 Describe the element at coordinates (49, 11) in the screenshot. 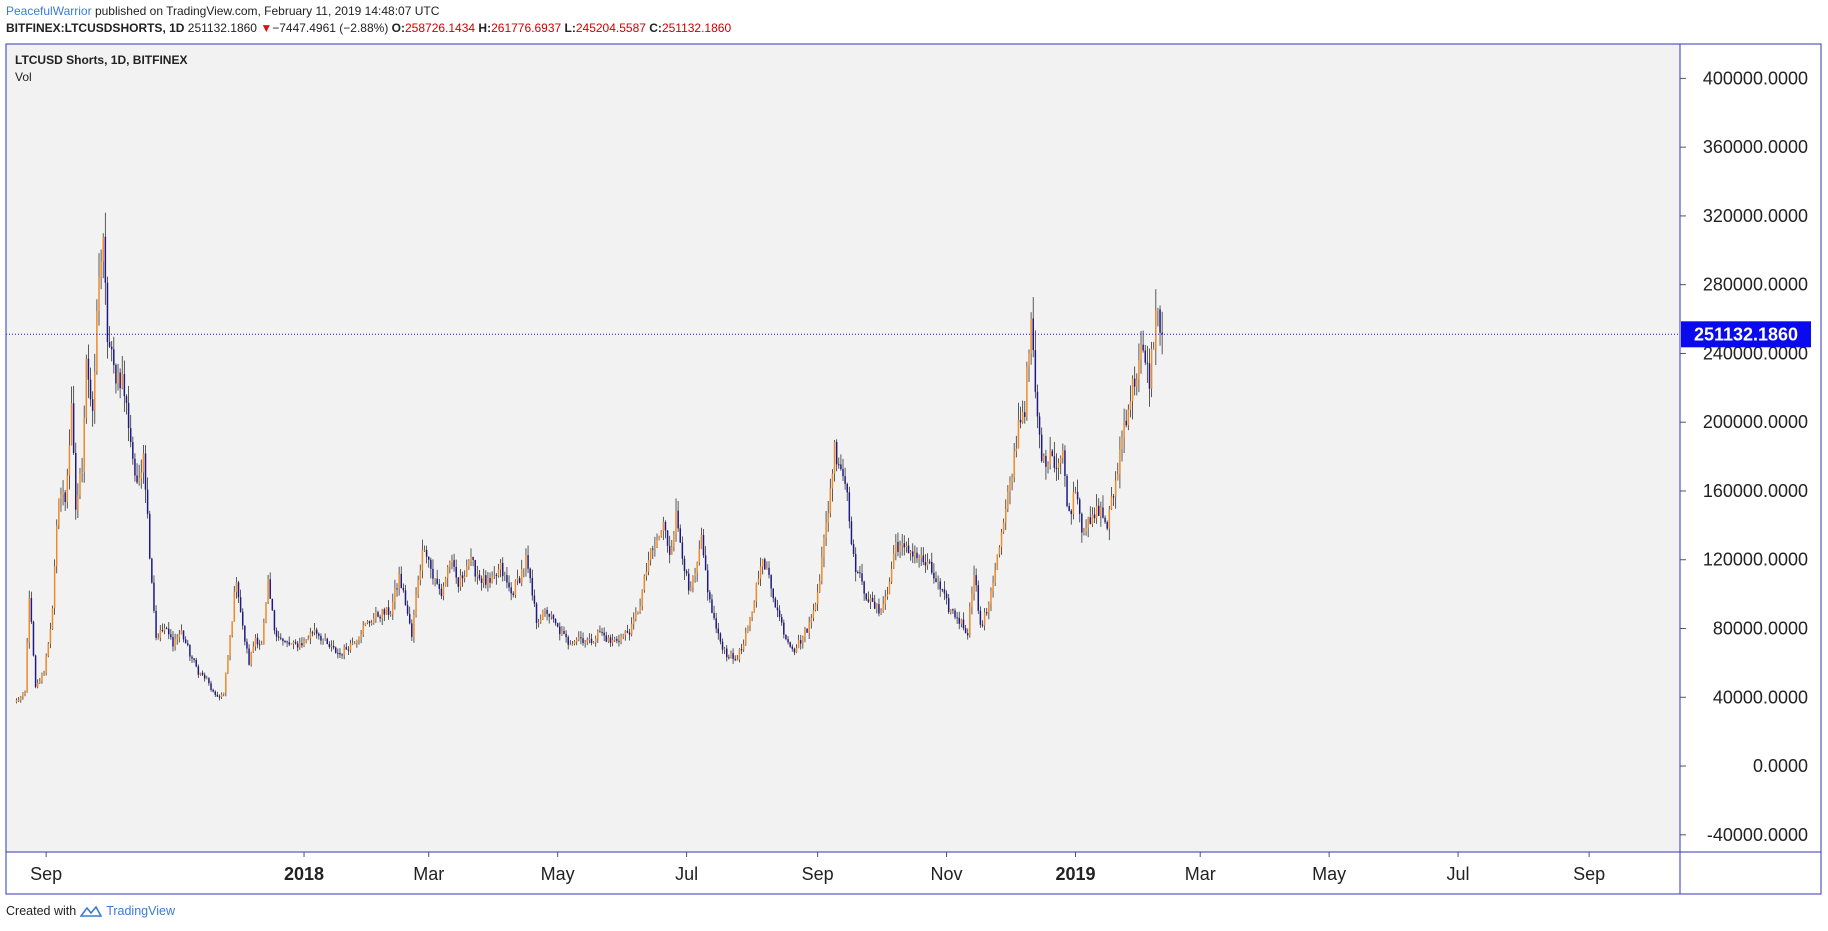

I see `author-link: PeacefulWarrior` at that location.